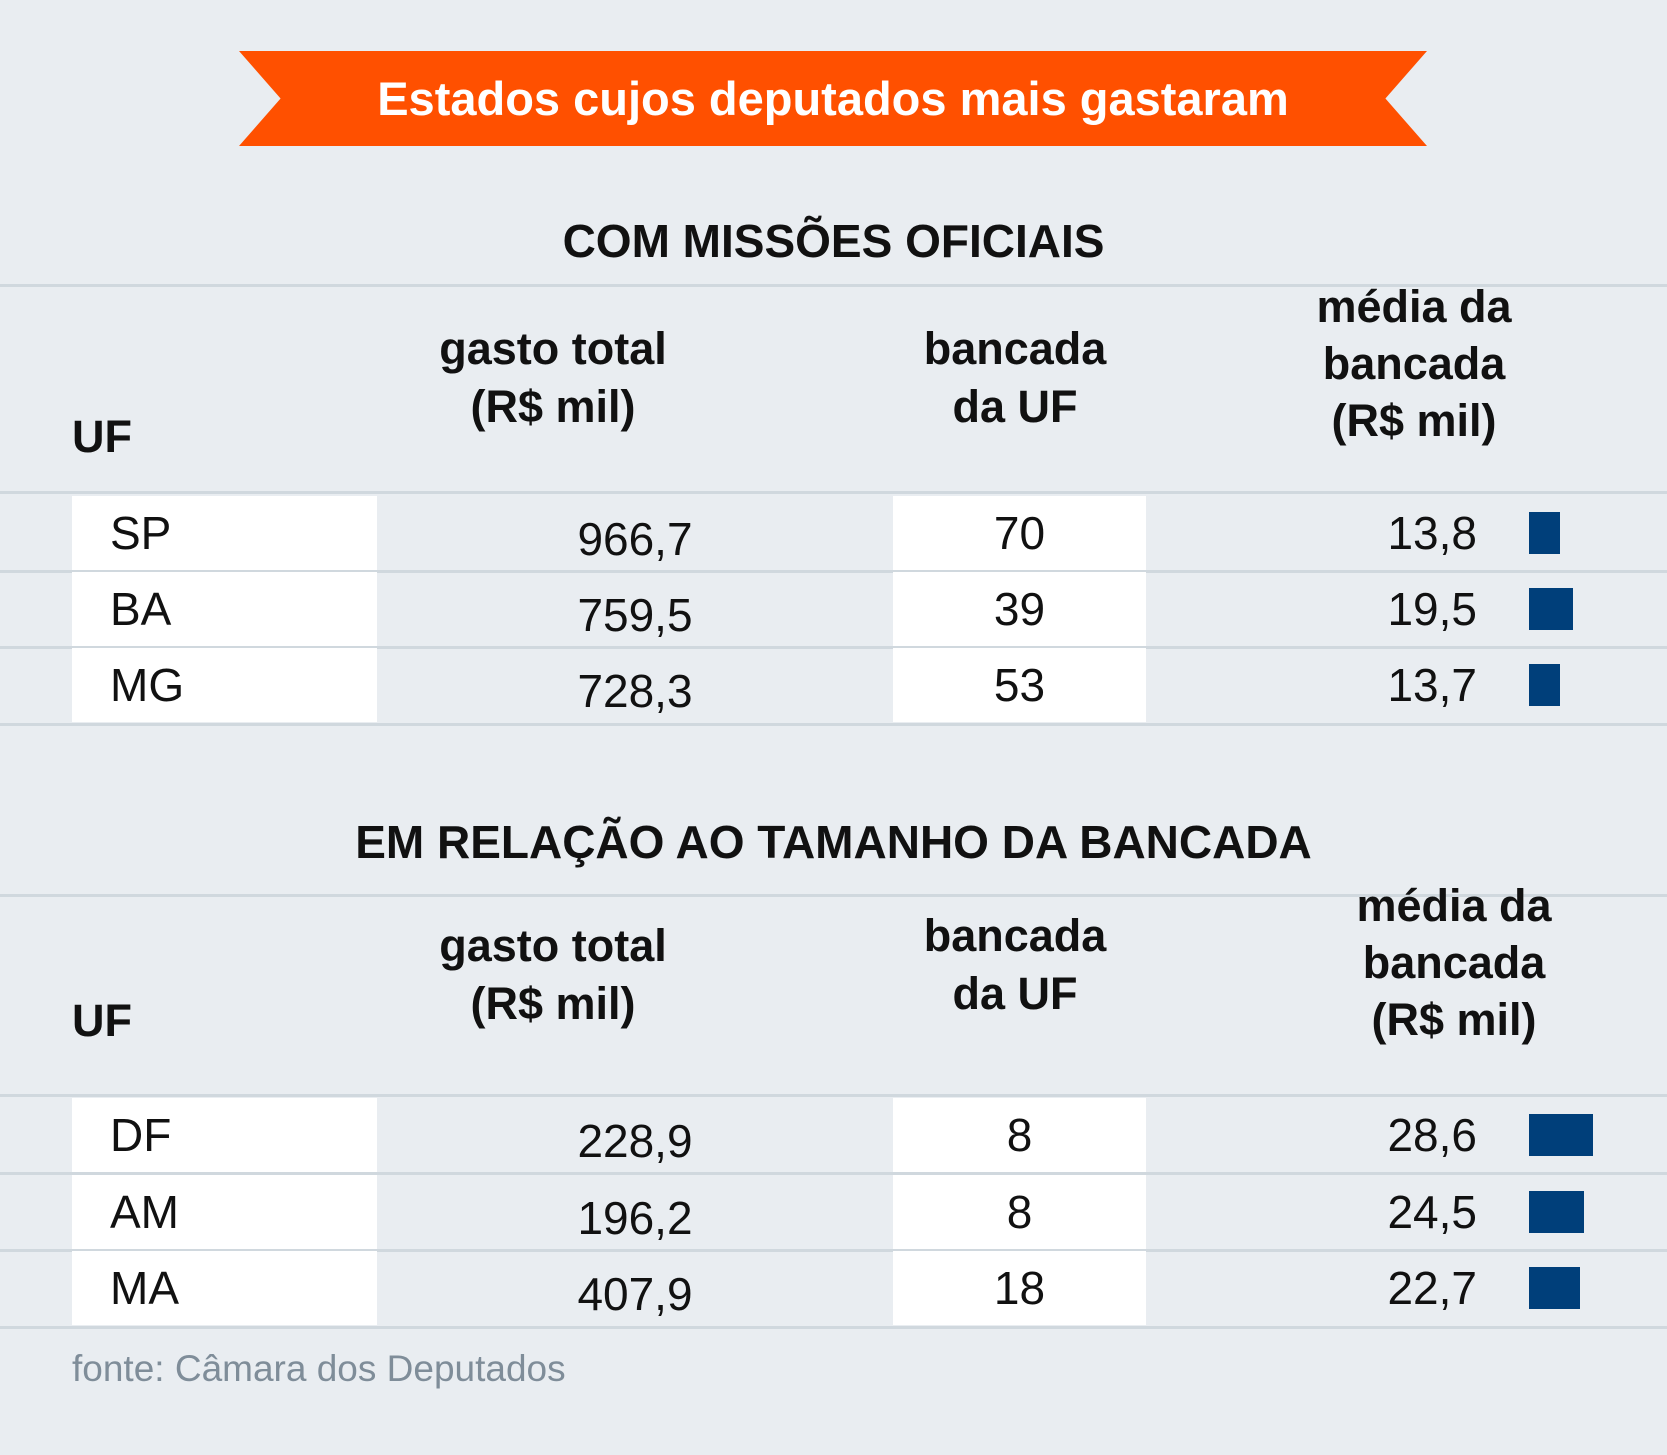  Describe the element at coordinates (319, 1368) in the screenshot. I see `source-note: fonte: Câmara dos Deputados` at that location.